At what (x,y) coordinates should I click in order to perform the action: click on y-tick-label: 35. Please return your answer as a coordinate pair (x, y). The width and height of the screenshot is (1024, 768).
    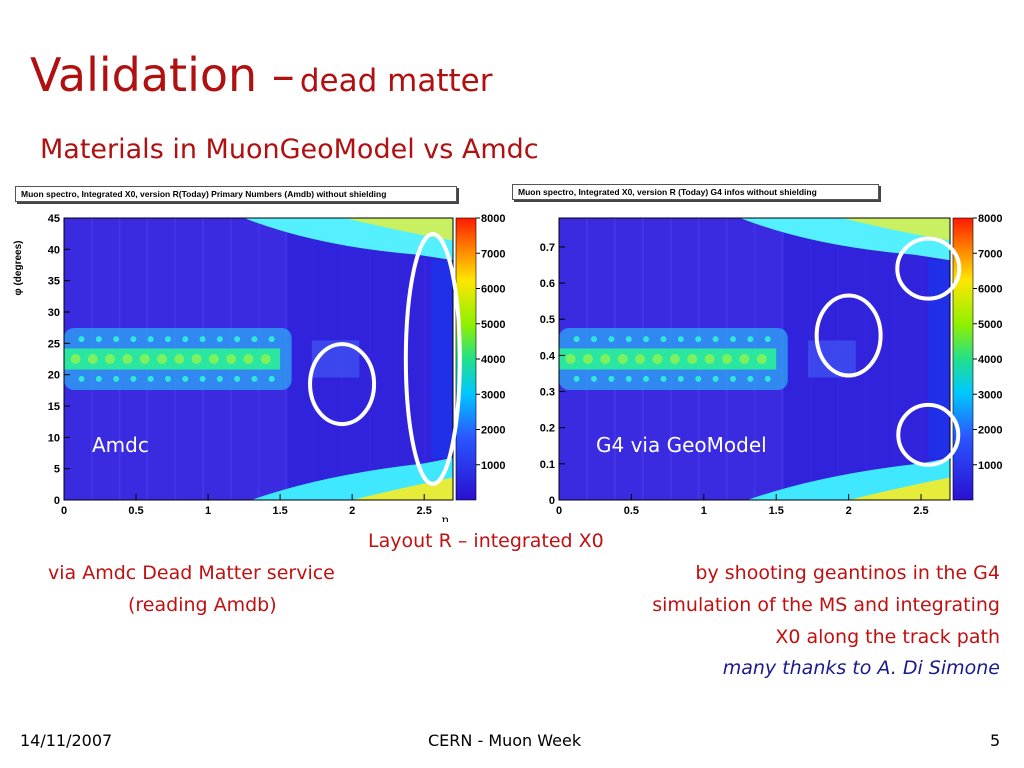
    Looking at the image, I should click on (54, 282).